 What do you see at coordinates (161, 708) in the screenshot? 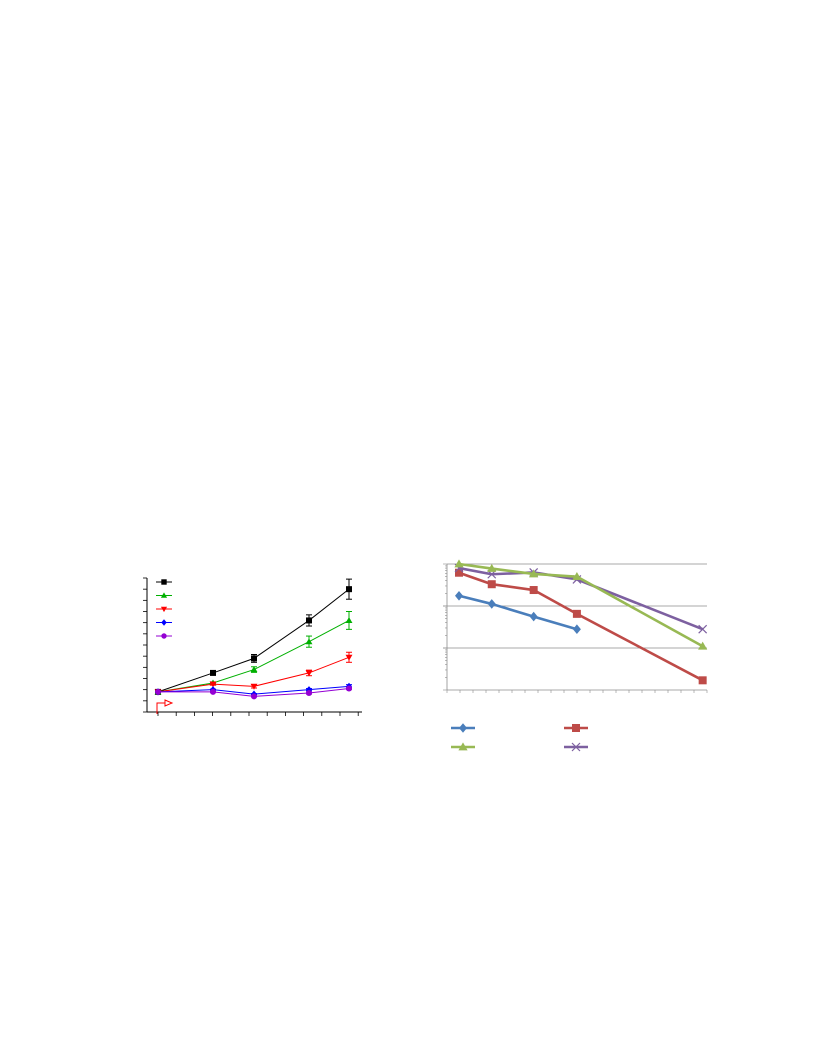
I see `annotation-arrow-shaft` at bounding box center [161, 708].